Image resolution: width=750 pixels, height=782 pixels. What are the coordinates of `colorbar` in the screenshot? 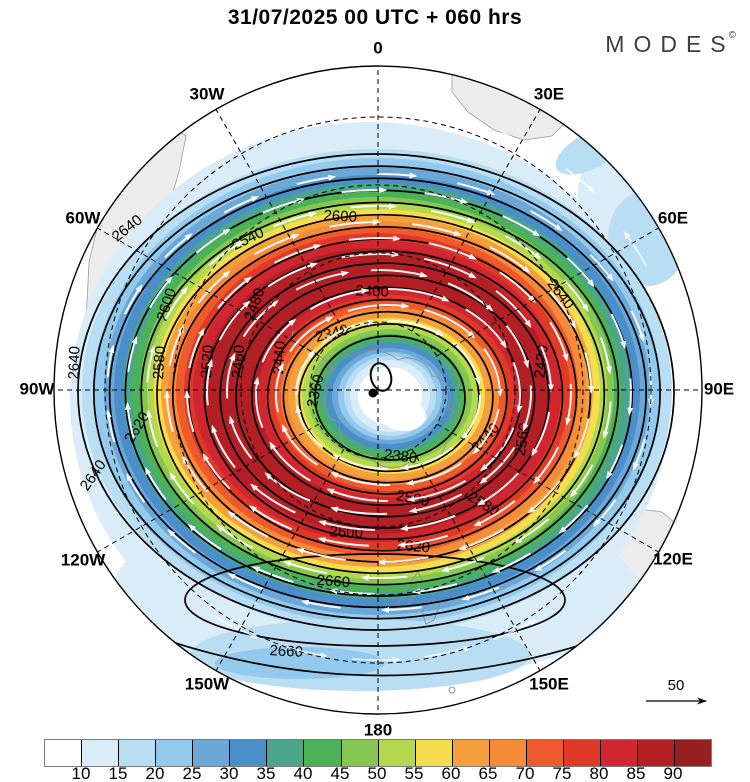 It's located at (378, 753).